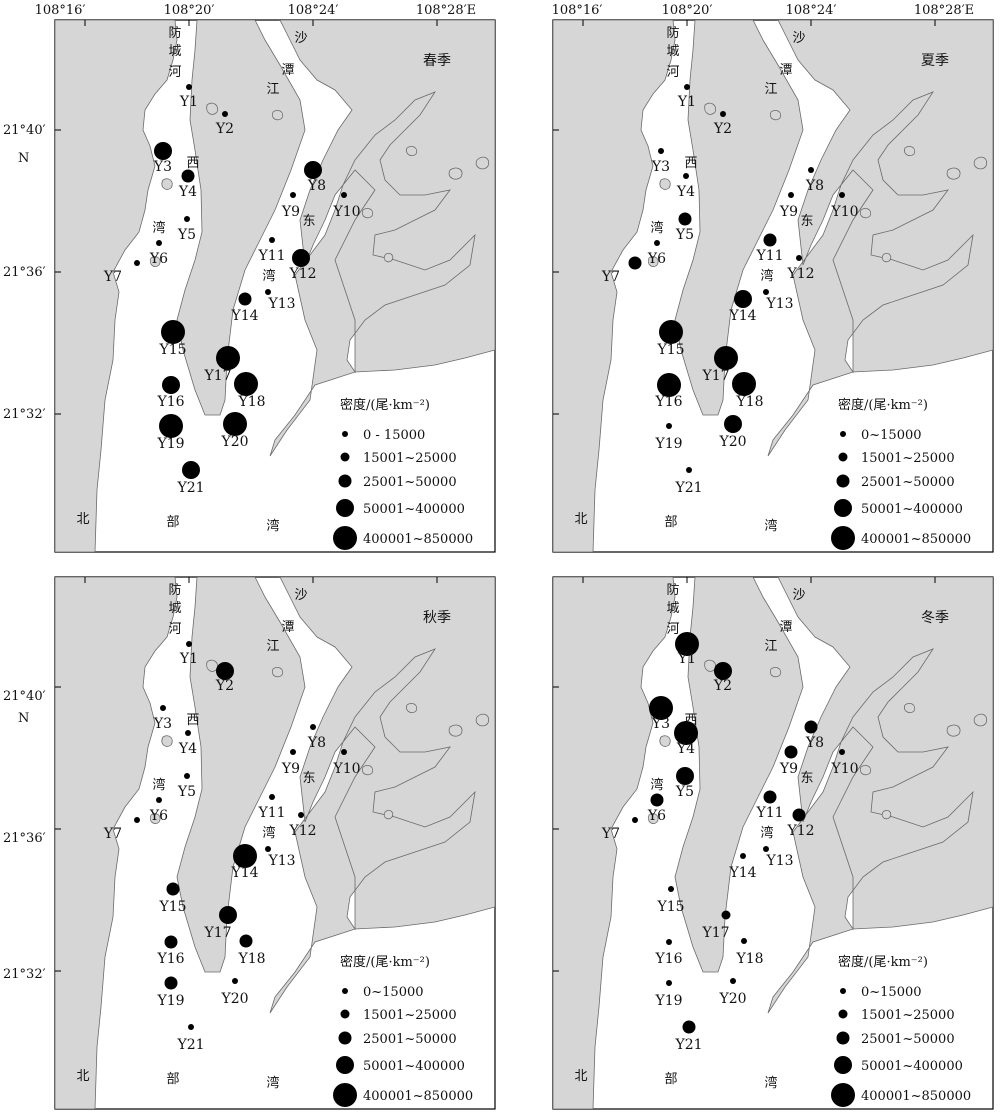 The width and height of the screenshot is (1000, 1117). Describe the element at coordinates (749, 959) in the screenshot. I see `station-label: Y18` at that location.